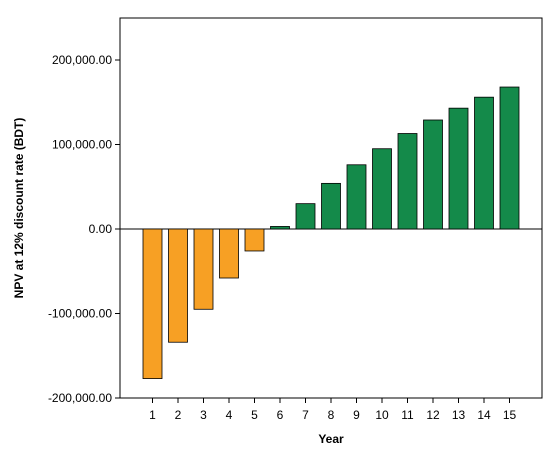 The width and height of the screenshot is (550, 453). I want to click on y-axis-title: NPV at 12% discount rate (BDT), so click(19, 208).